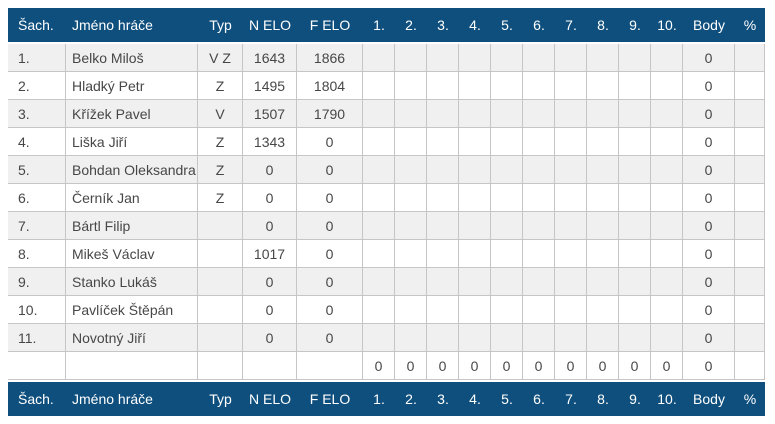  I want to click on player-f-elo-cell: 1804, so click(330, 85).